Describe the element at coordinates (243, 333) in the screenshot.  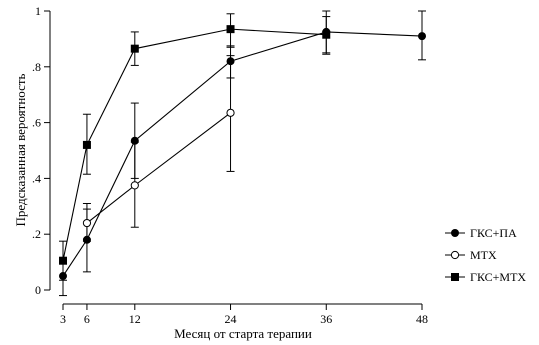
I see `x-axis-label: Месяц от старта терапии` at that location.